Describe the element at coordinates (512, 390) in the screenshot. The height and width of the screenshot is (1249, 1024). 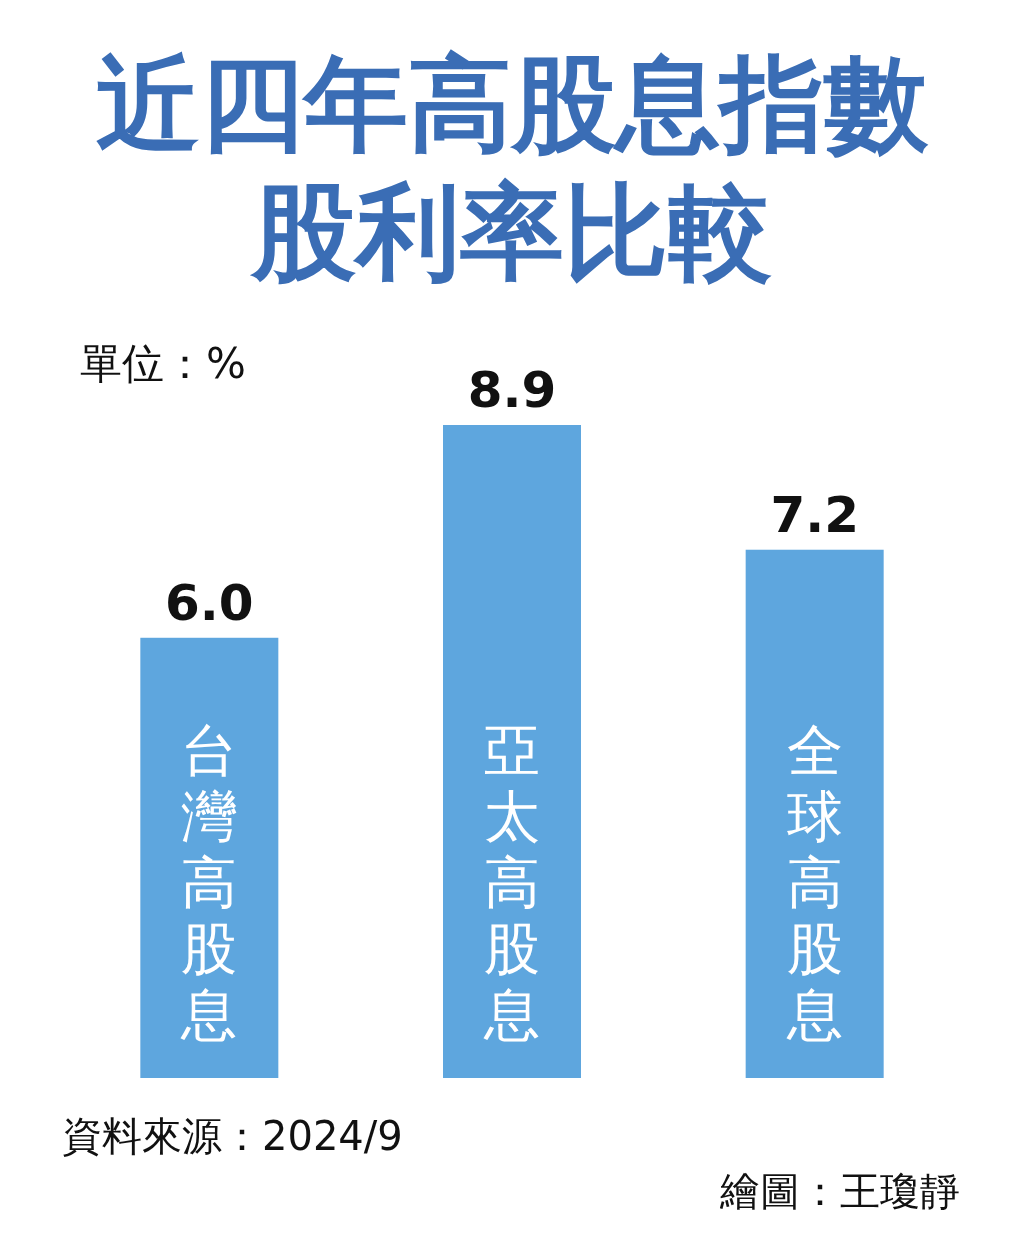
I see `data-label: 8.9` at that location.